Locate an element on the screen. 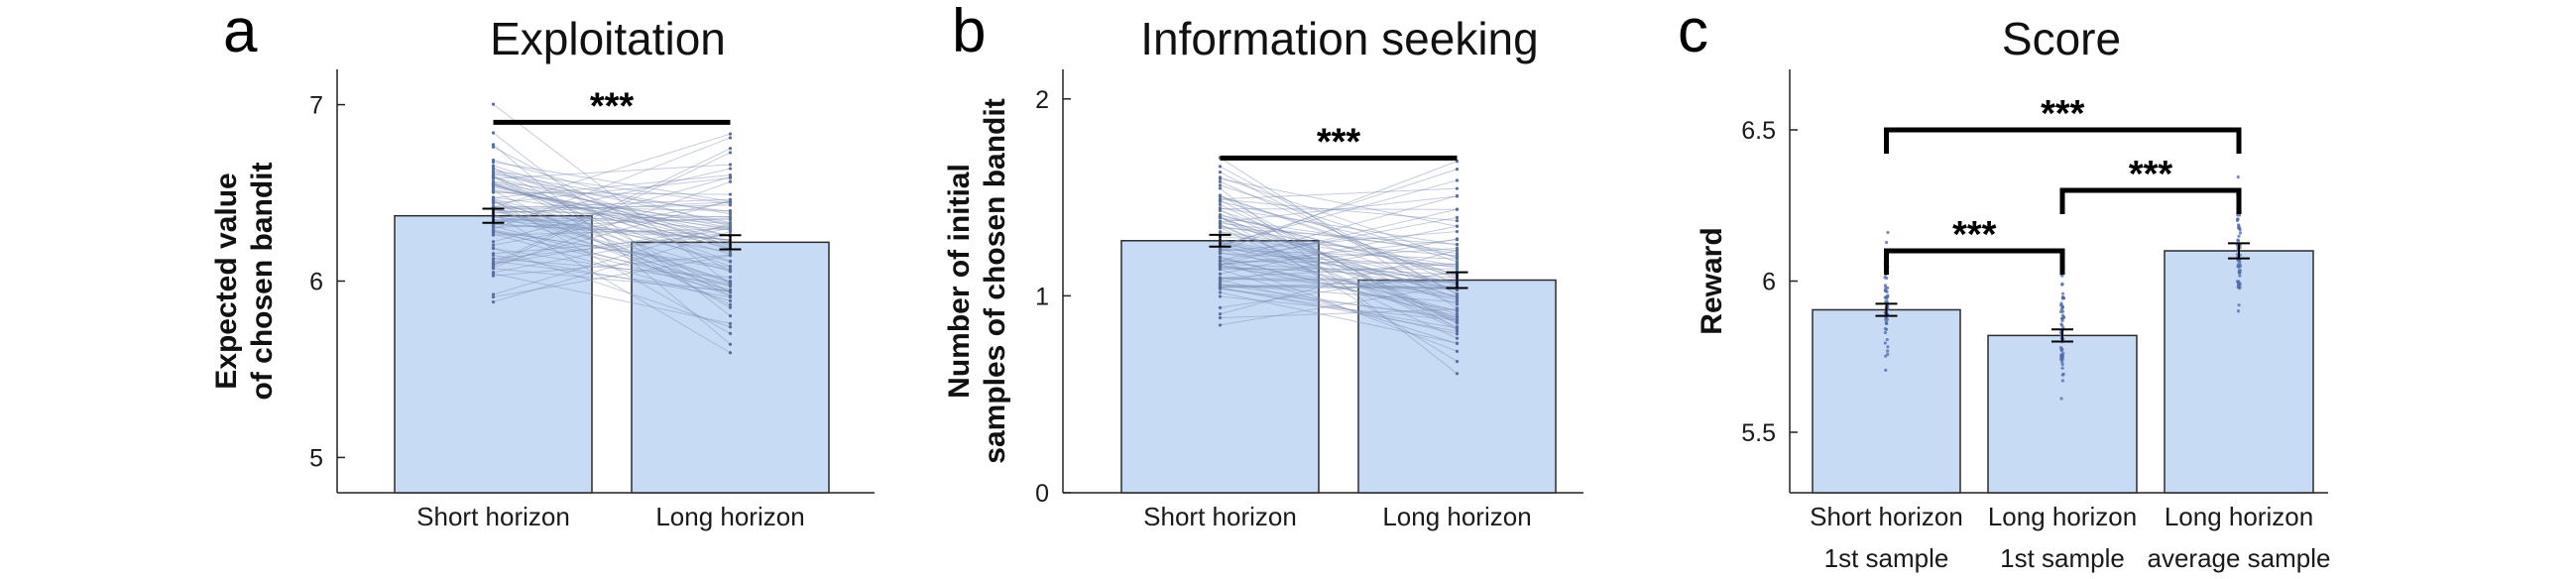 Image resolution: width=2576 pixels, height=579 pixels. category-label: 1st sample is located at coordinates (2063, 558).